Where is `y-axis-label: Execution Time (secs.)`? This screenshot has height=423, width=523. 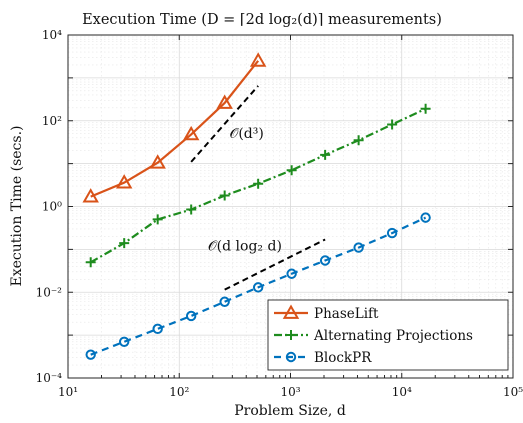 y-axis-label: Execution Time (secs.) is located at coordinates (17, 206).